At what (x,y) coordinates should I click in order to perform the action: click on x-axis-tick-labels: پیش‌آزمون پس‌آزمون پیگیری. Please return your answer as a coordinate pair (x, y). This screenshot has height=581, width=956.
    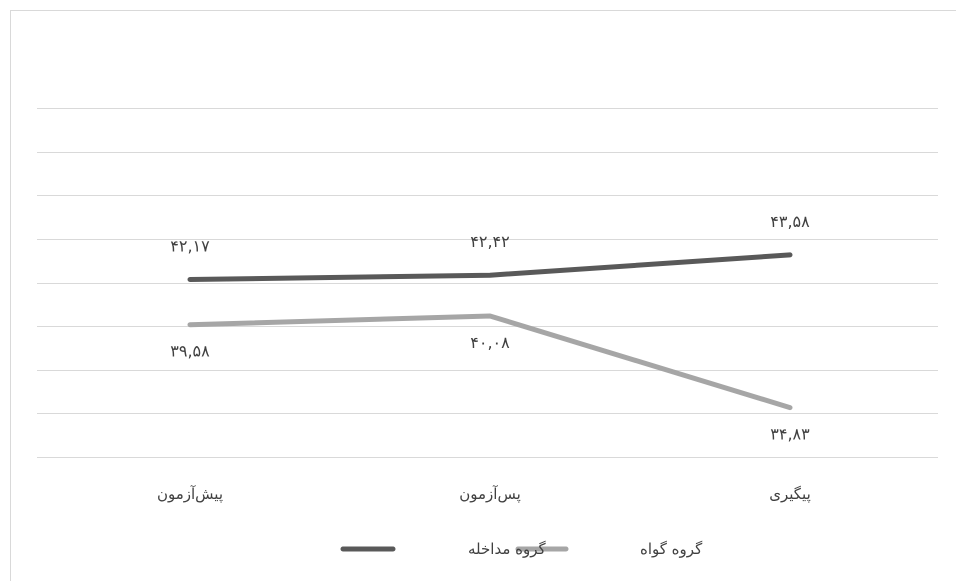
    Looking at the image, I should click on (484, 494).